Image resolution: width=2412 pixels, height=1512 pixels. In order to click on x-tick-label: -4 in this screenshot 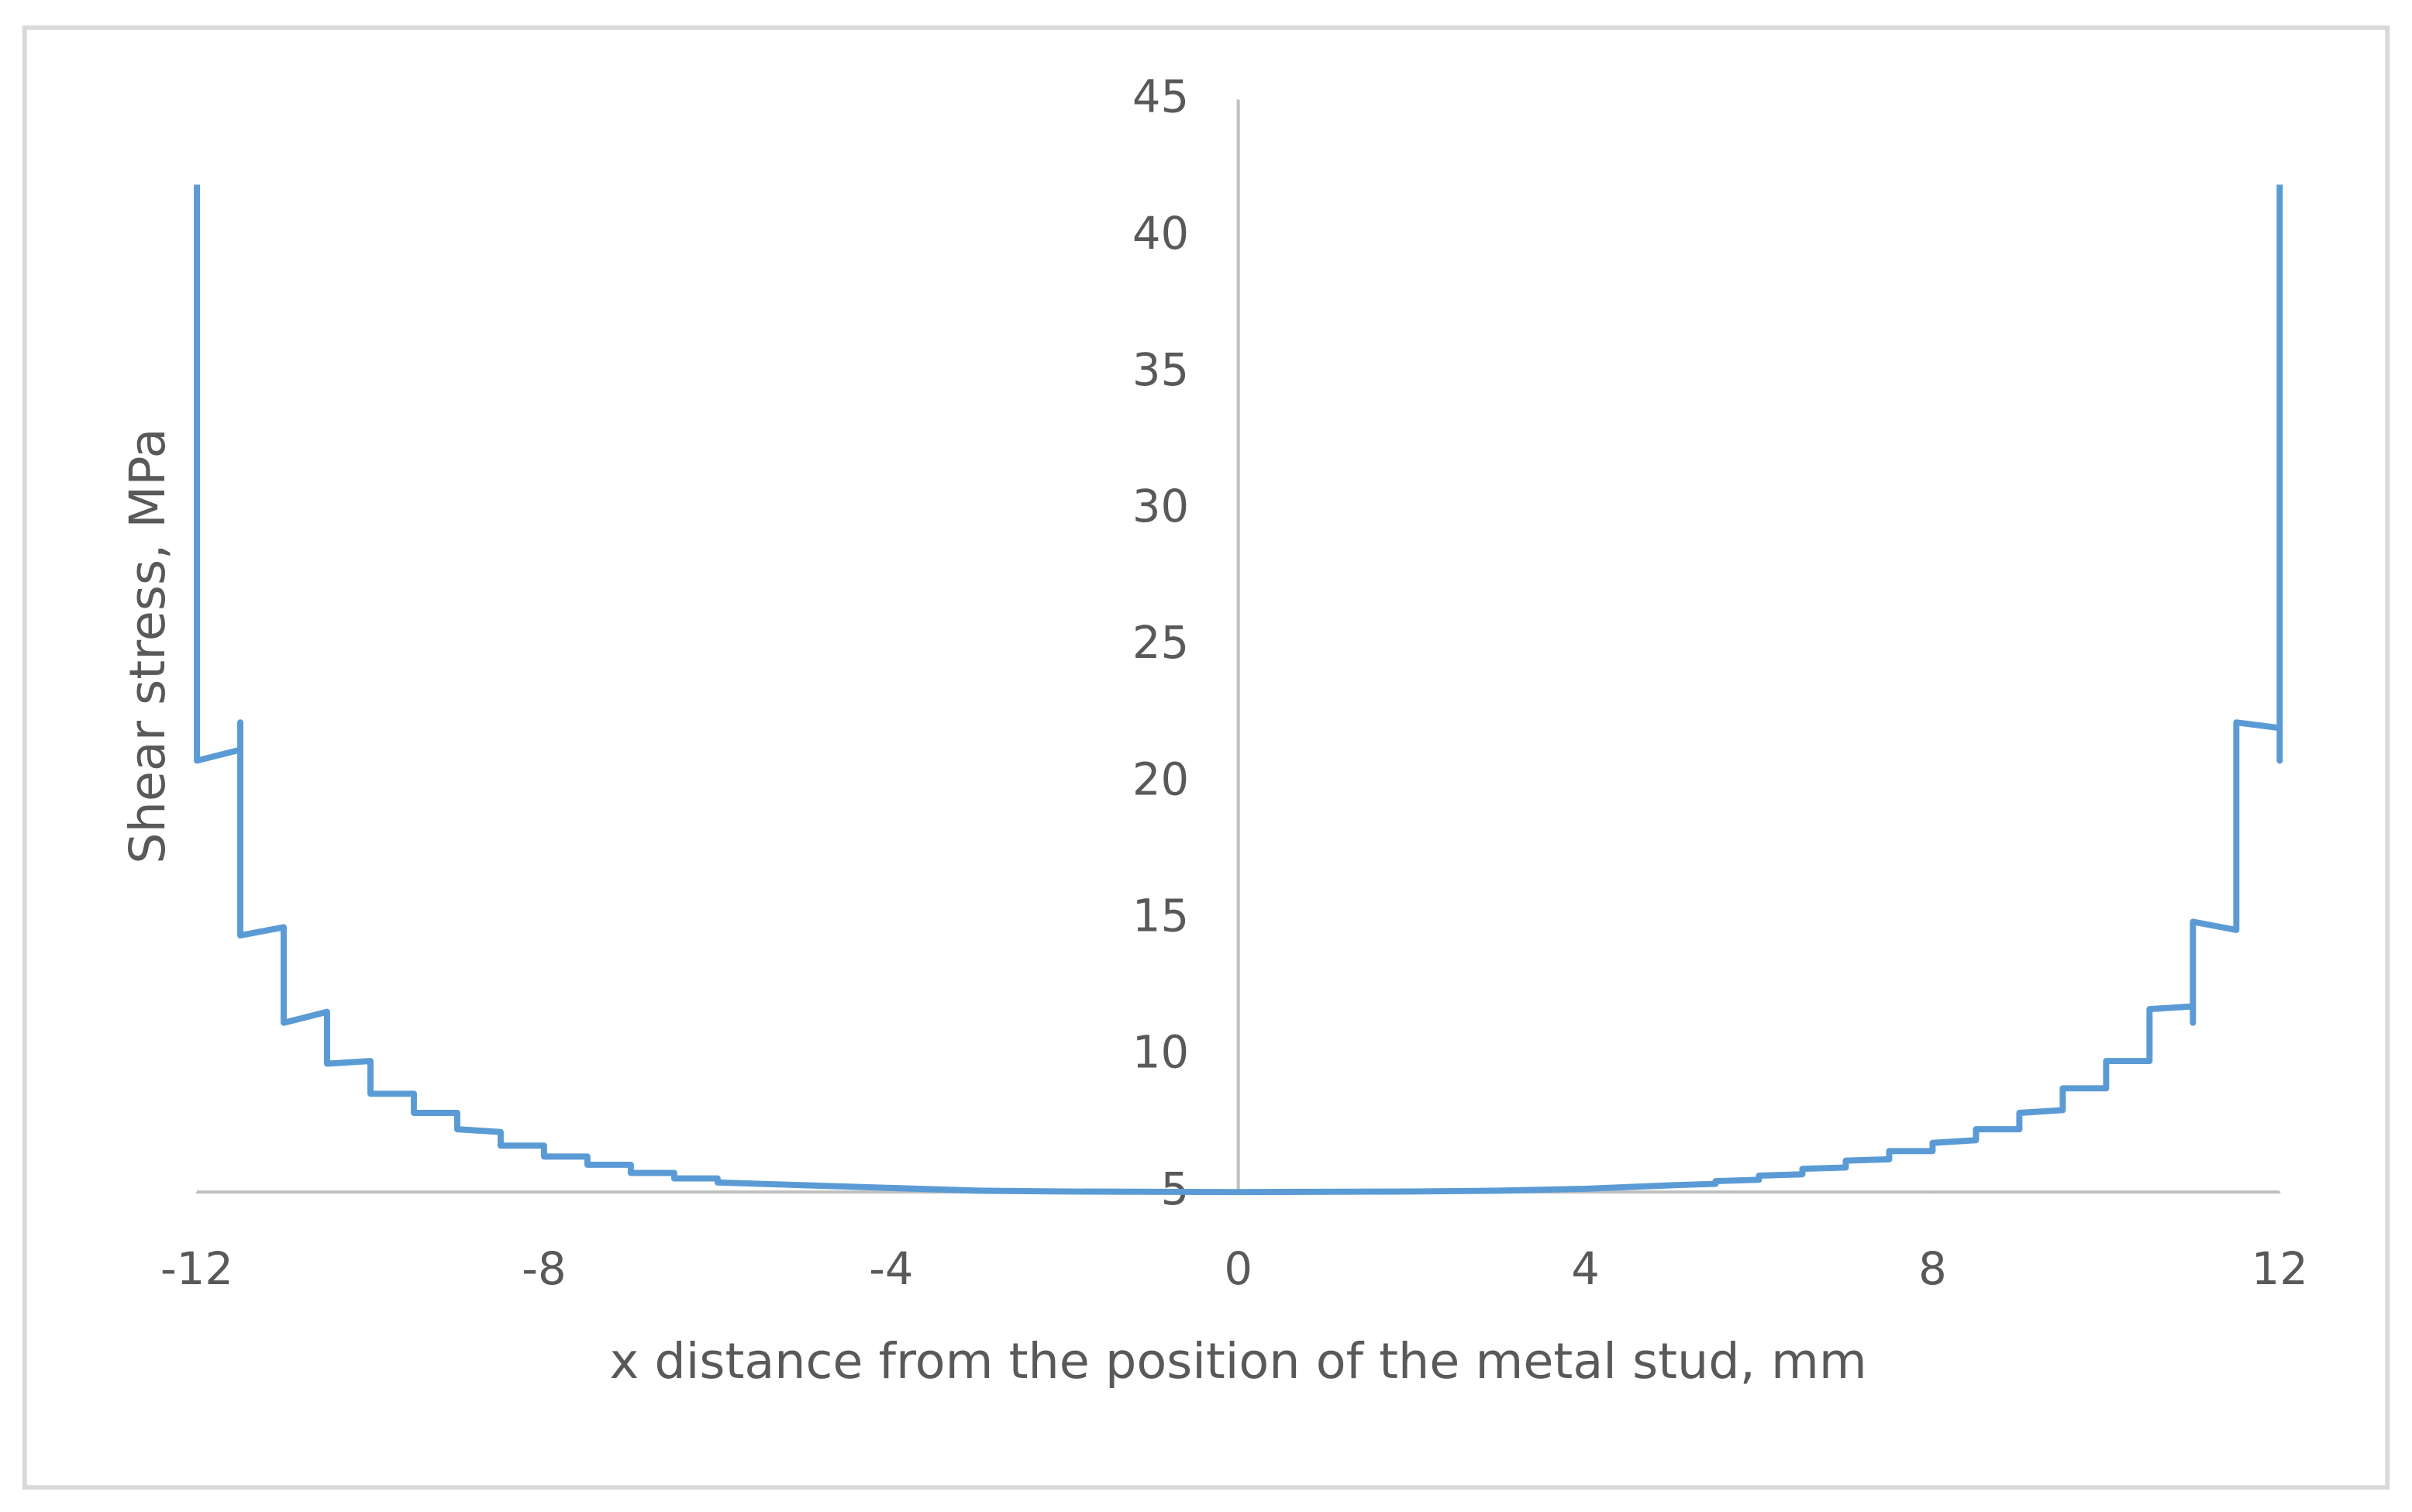, I will do `click(891, 1269)`.